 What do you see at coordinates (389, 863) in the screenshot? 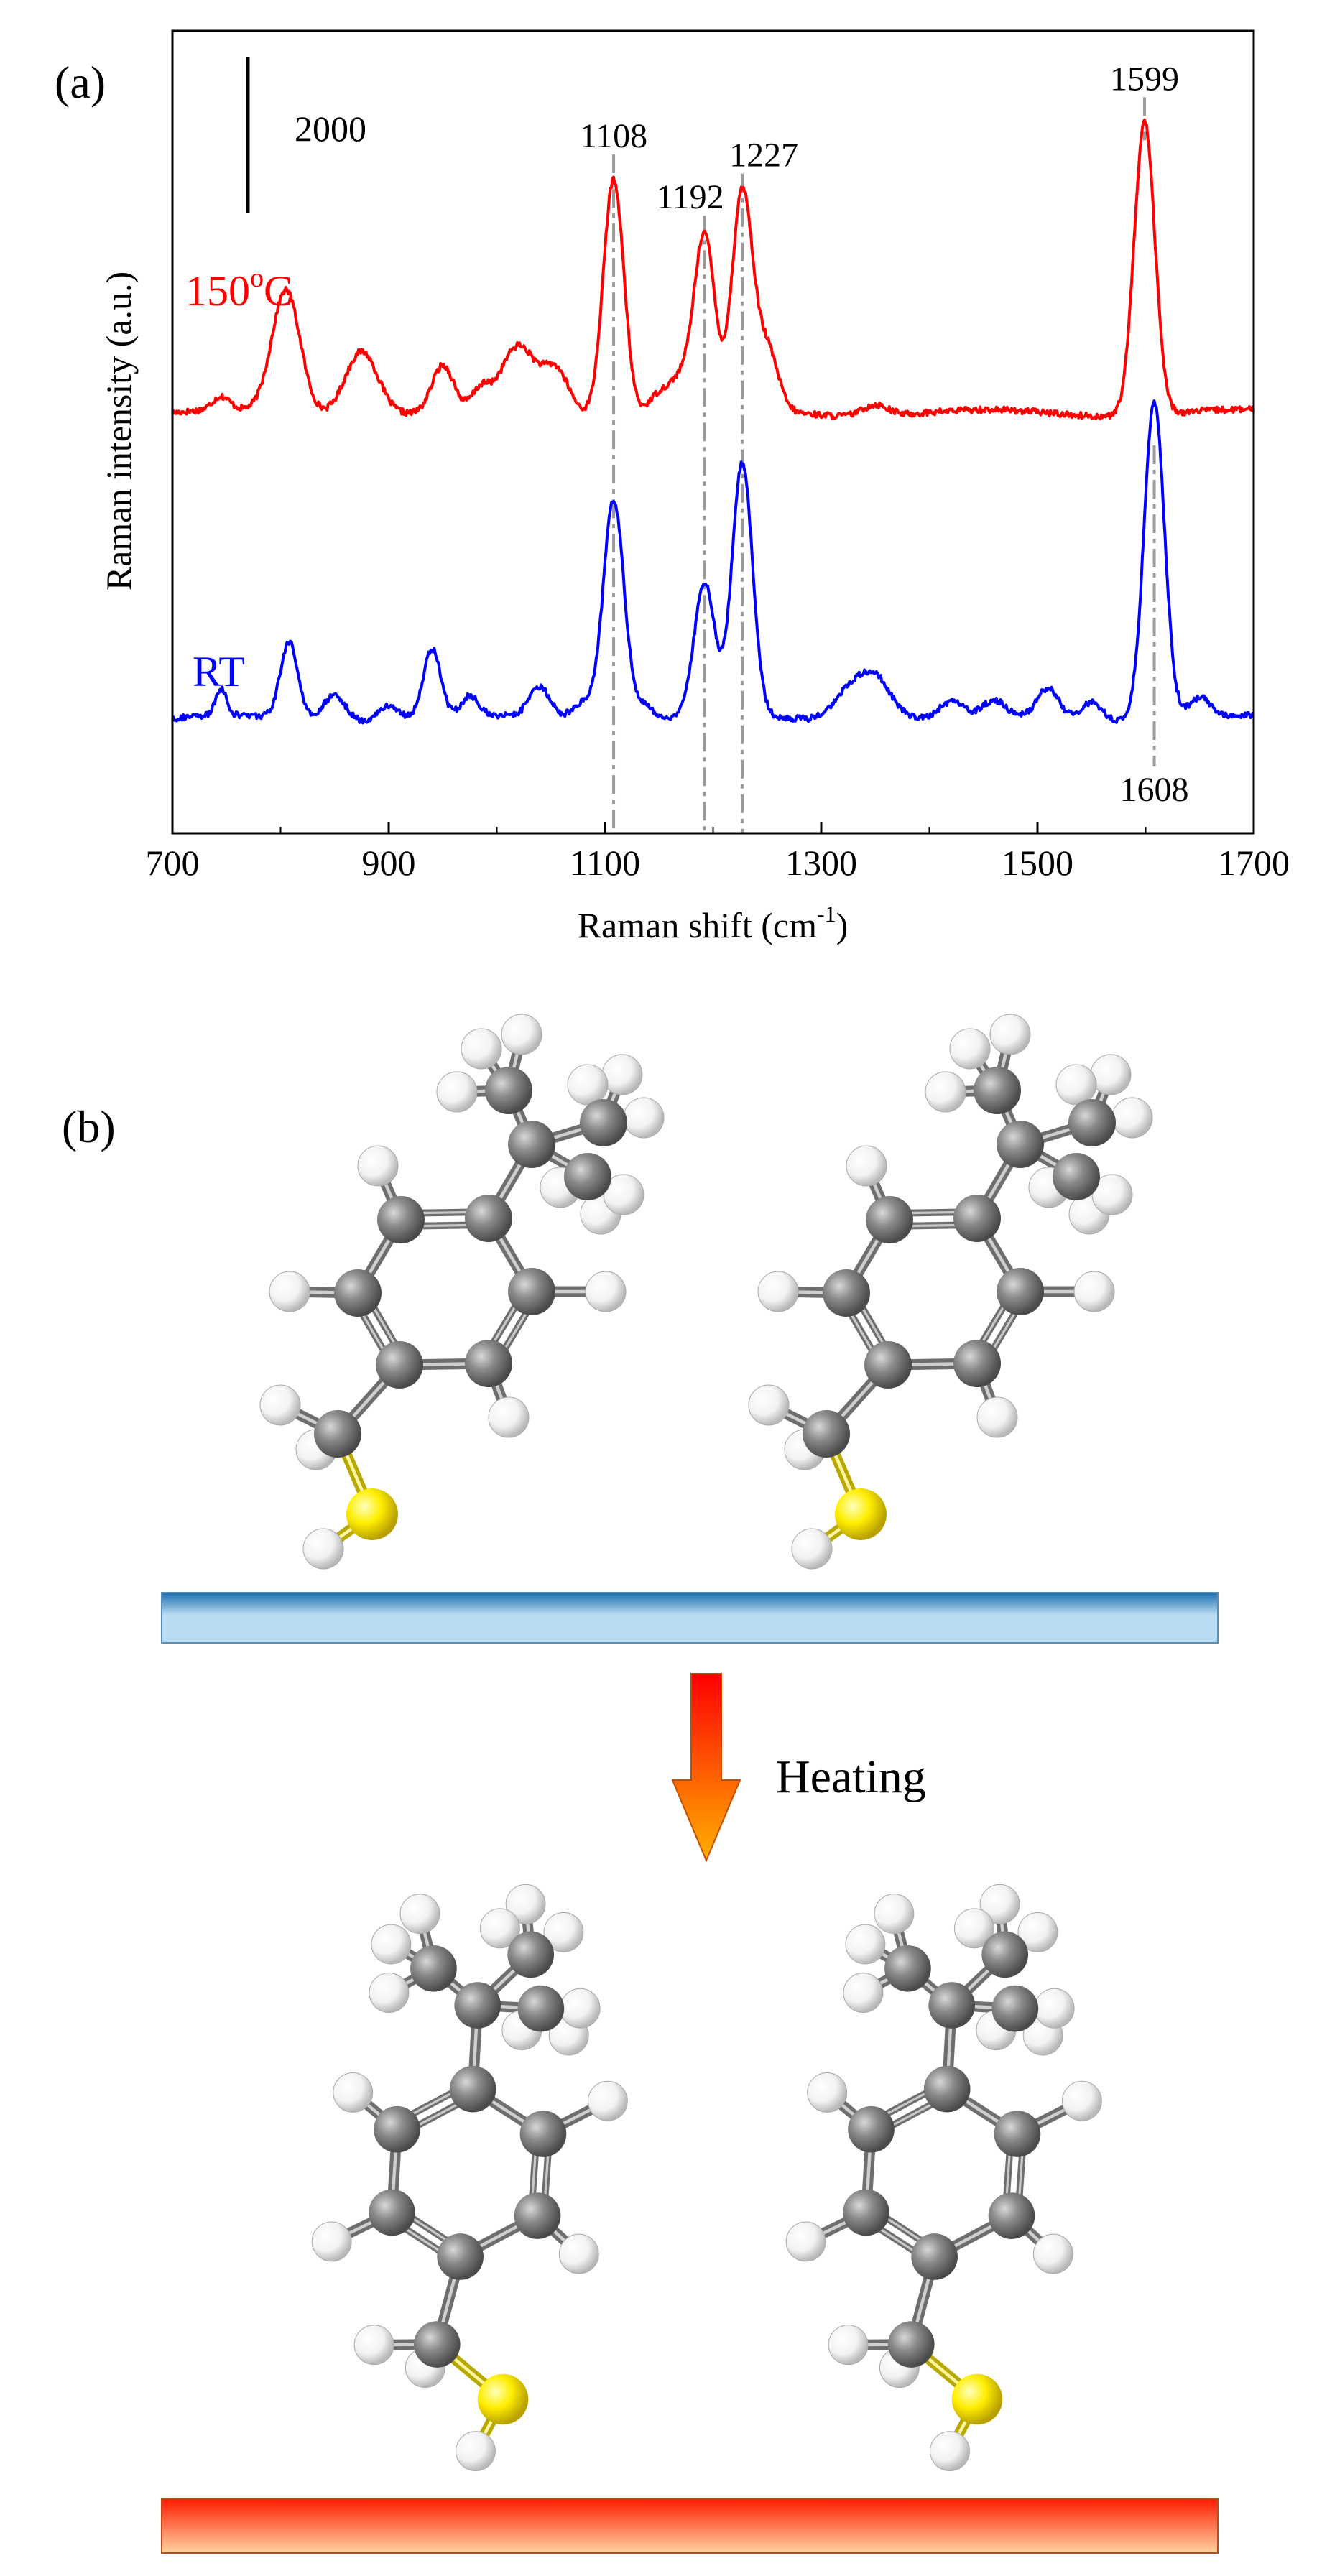
I see `x-tick-label-900: 900` at bounding box center [389, 863].